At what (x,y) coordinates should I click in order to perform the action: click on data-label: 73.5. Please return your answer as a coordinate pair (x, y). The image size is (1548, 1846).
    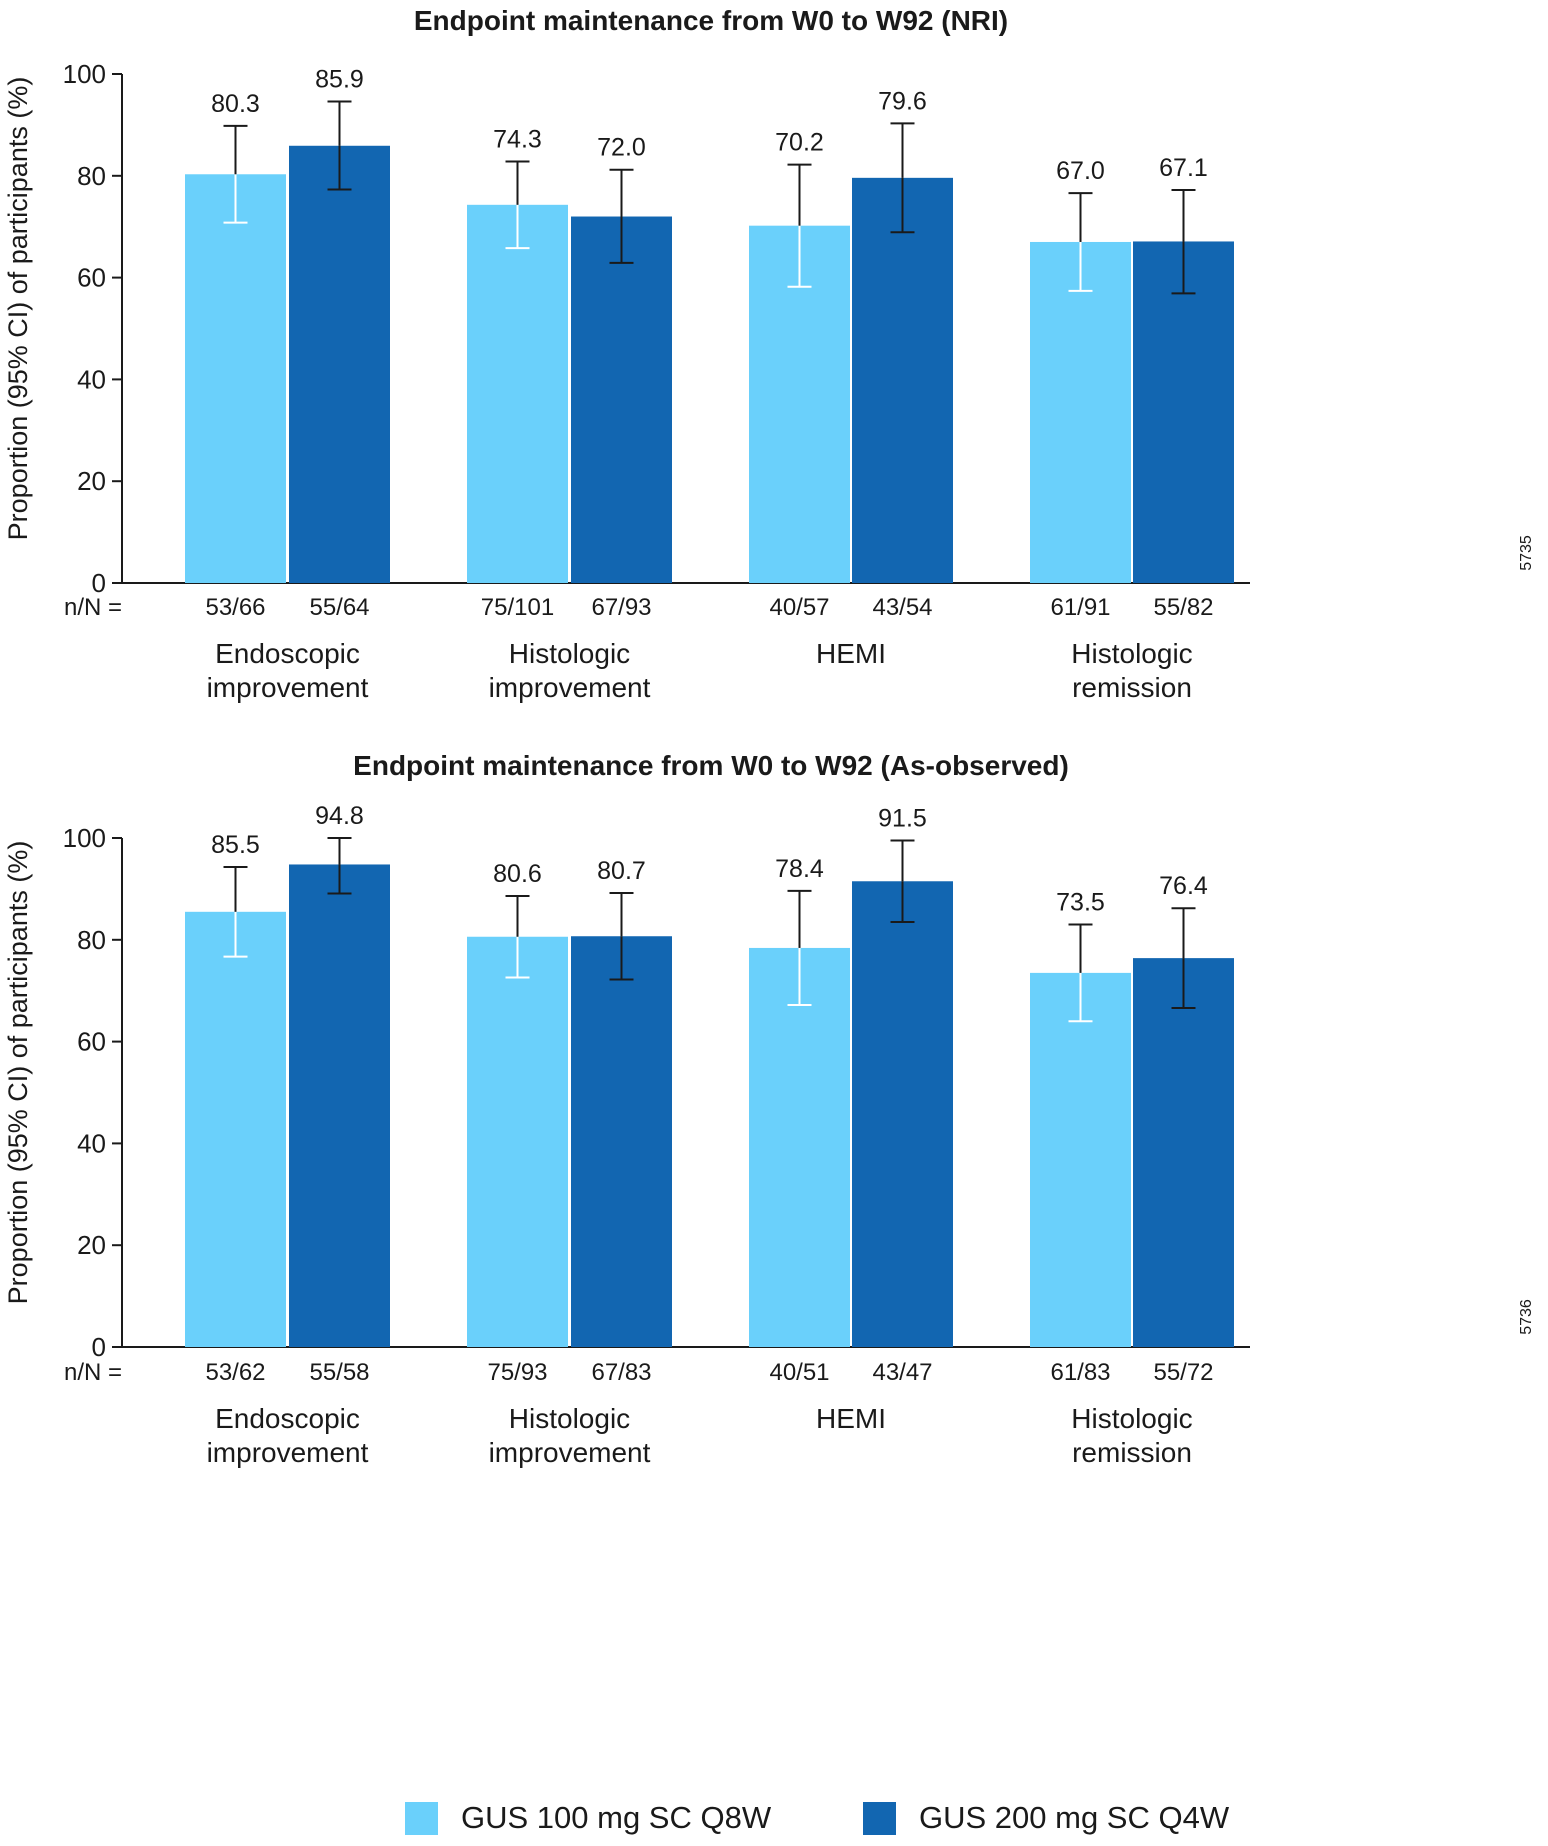
    Looking at the image, I should click on (1080, 903).